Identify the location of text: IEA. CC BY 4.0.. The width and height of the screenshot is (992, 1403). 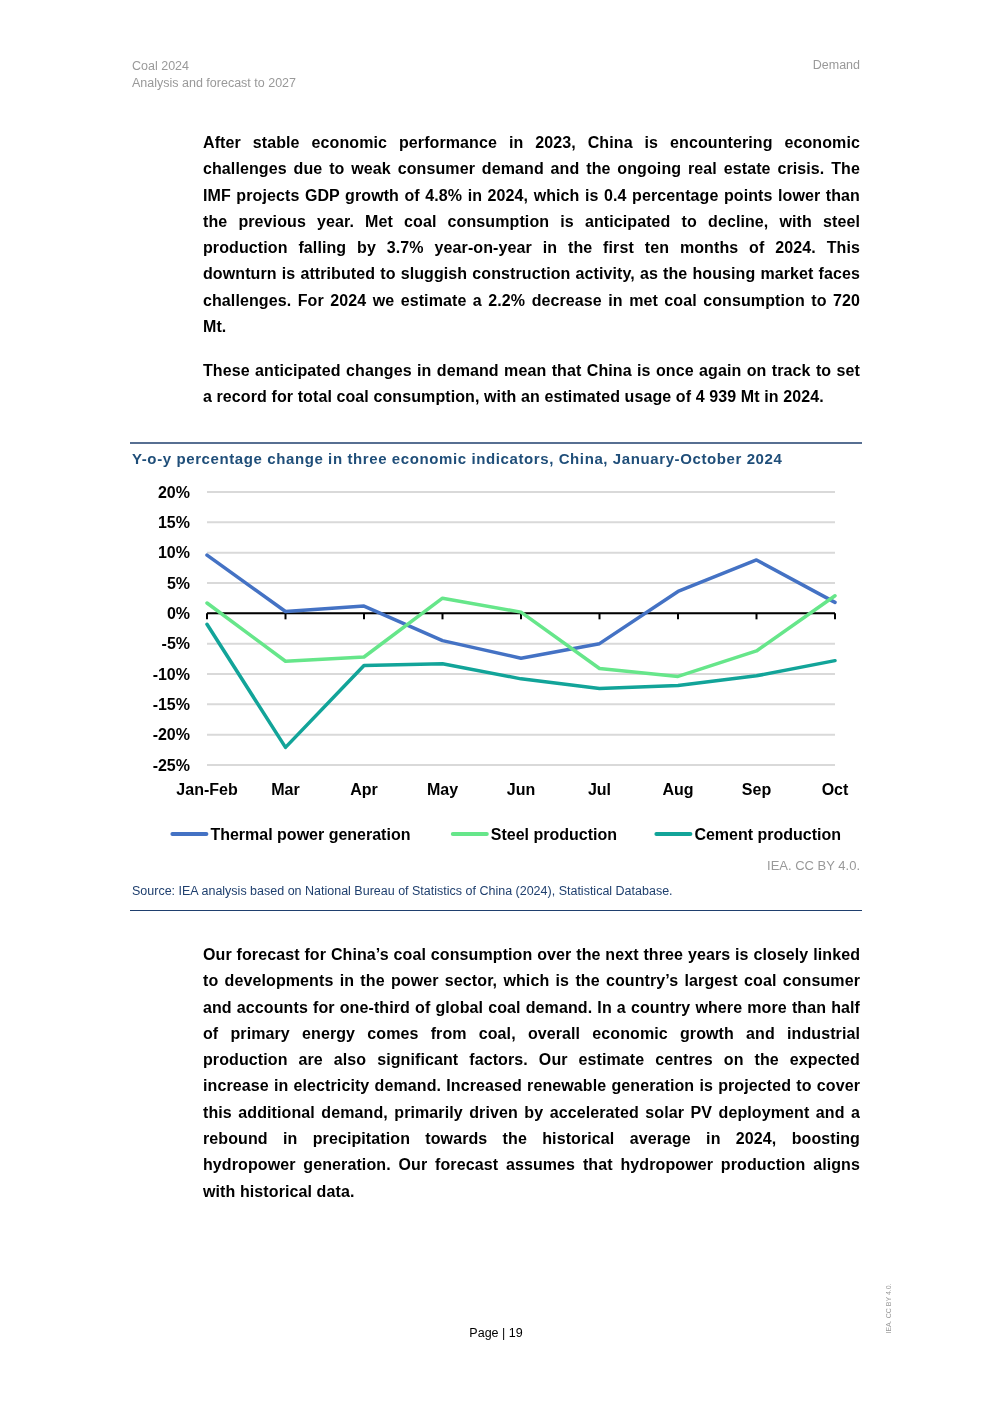
(813, 865).